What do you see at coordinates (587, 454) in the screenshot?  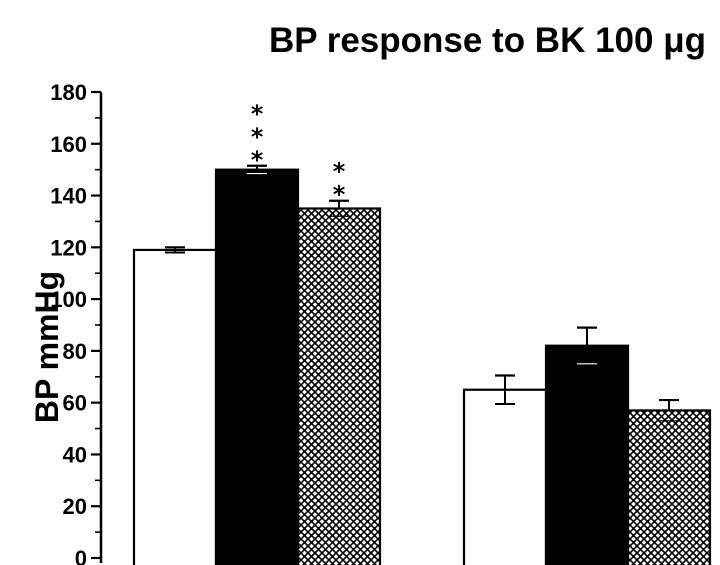 I see `bar-series2-group2` at bounding box center [587, 454].